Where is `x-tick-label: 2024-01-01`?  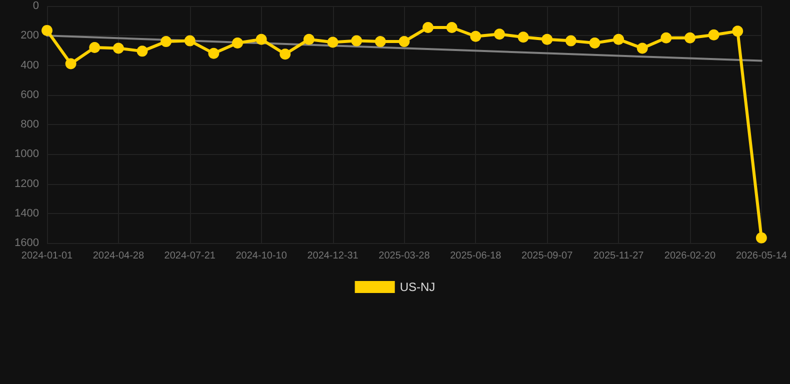 x-tick-label: 2024-01-01 is located at coordinates (47, 256).